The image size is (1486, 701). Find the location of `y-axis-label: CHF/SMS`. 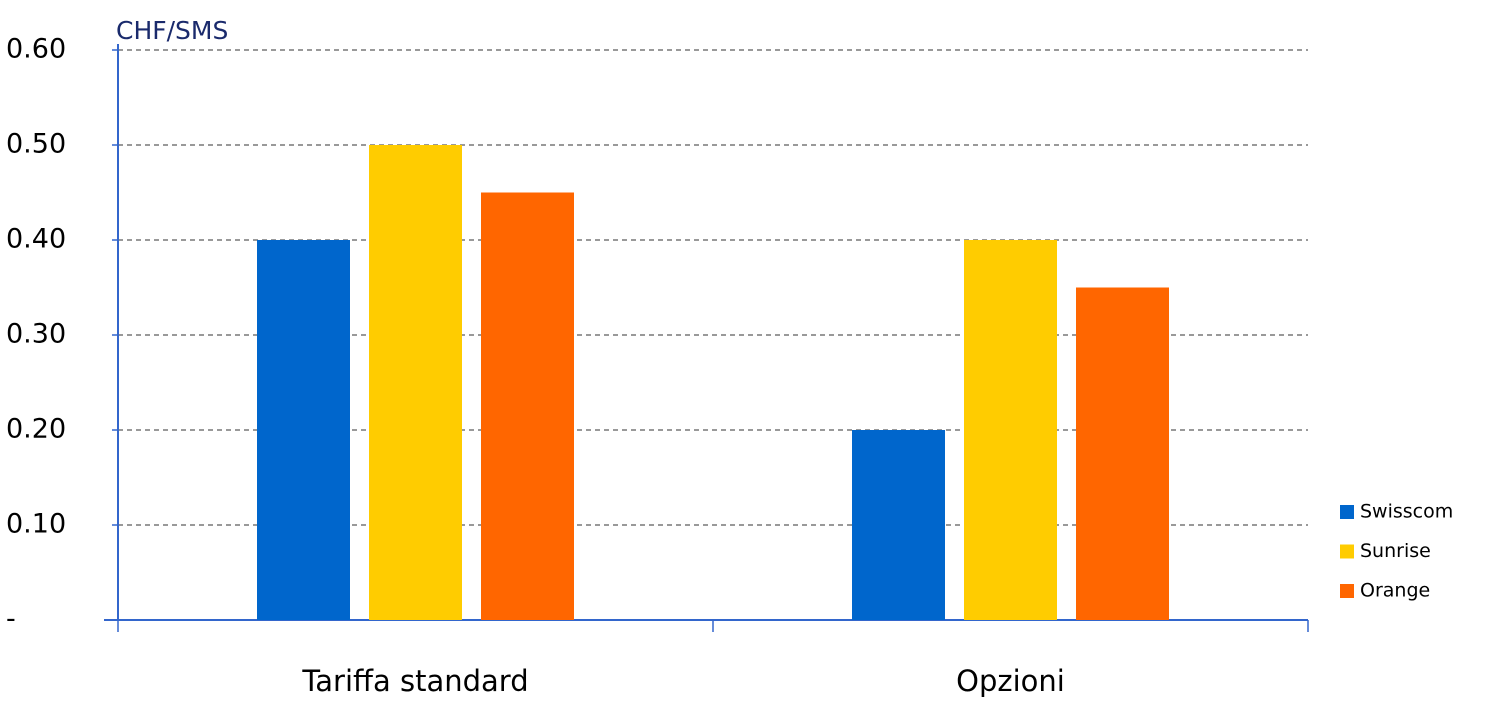

y-axis-label: CHF/SMS is located at coordinates (172, 30).